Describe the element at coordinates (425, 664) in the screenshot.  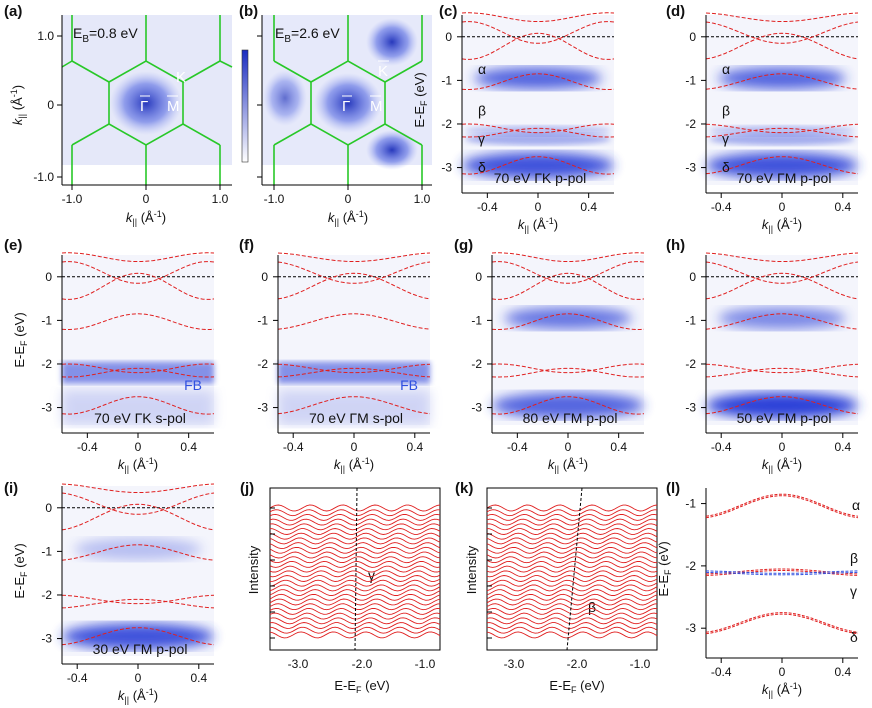
I see `xtick-j-3: -1.0` at that location.